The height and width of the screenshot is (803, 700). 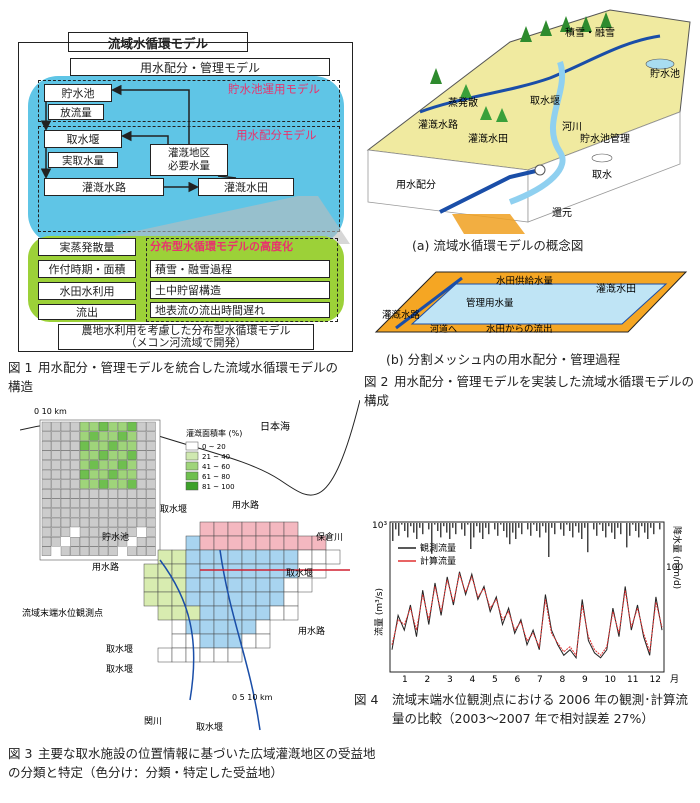 I want to click on fig4-y-top: 10³, so click(x=379, y=526).